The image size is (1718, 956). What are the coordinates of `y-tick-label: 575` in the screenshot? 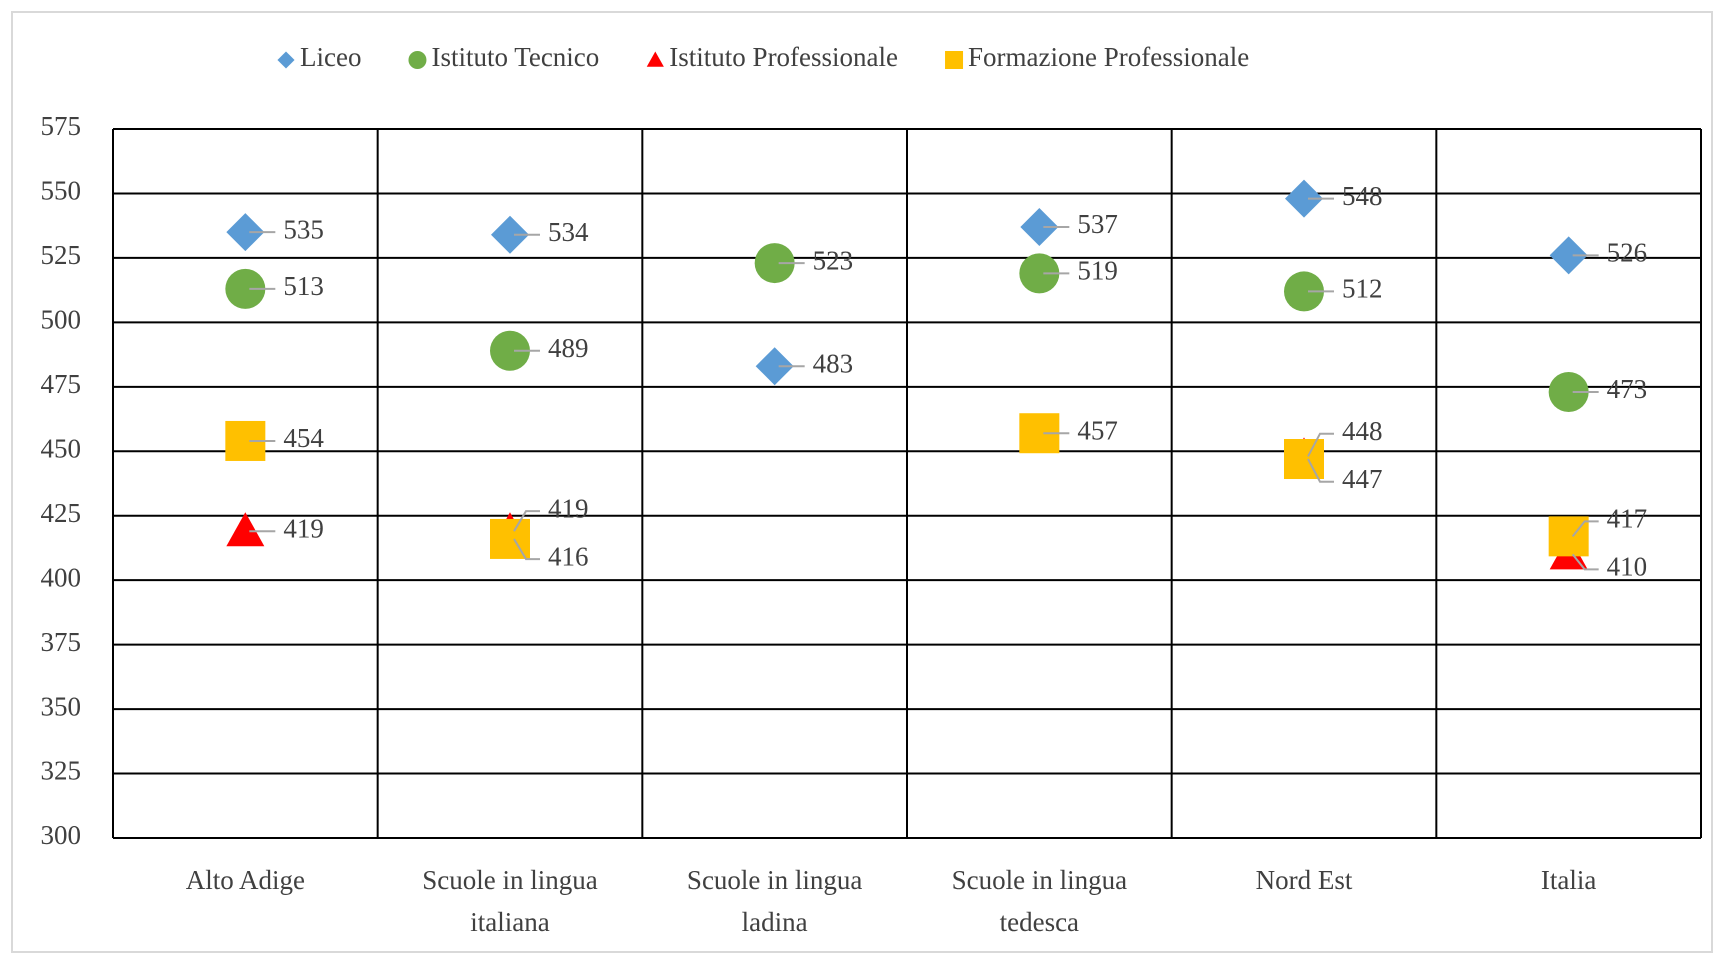 It's located at (61, 126).